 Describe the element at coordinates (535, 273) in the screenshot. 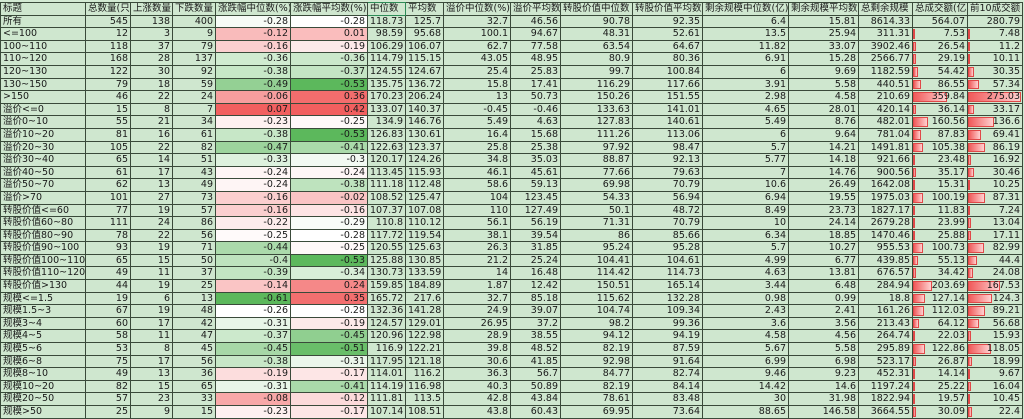

I see `data-cell: 16.48` at that location.